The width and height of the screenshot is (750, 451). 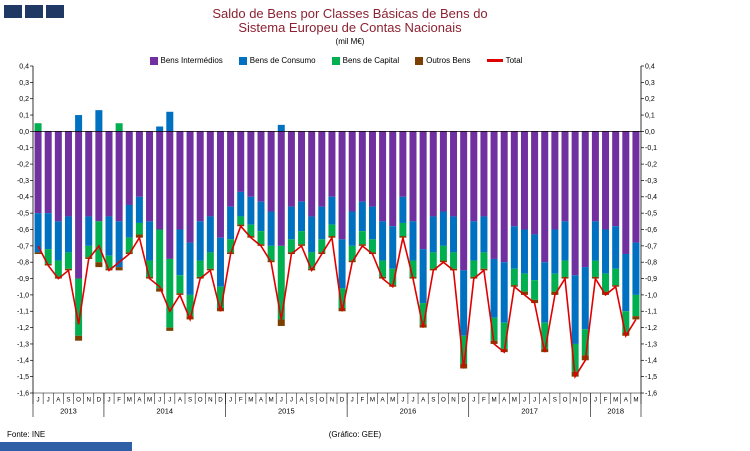 I want to click on bottom-accent-bar, so click(x=66, y=446).